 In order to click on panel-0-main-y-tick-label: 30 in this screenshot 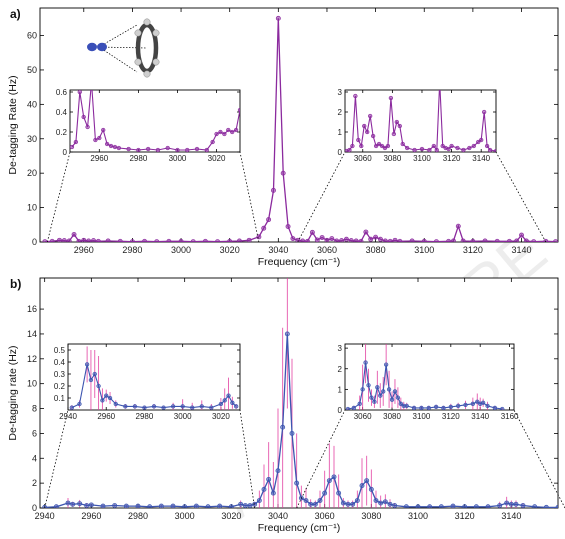, I will do `click(32, 139)`.